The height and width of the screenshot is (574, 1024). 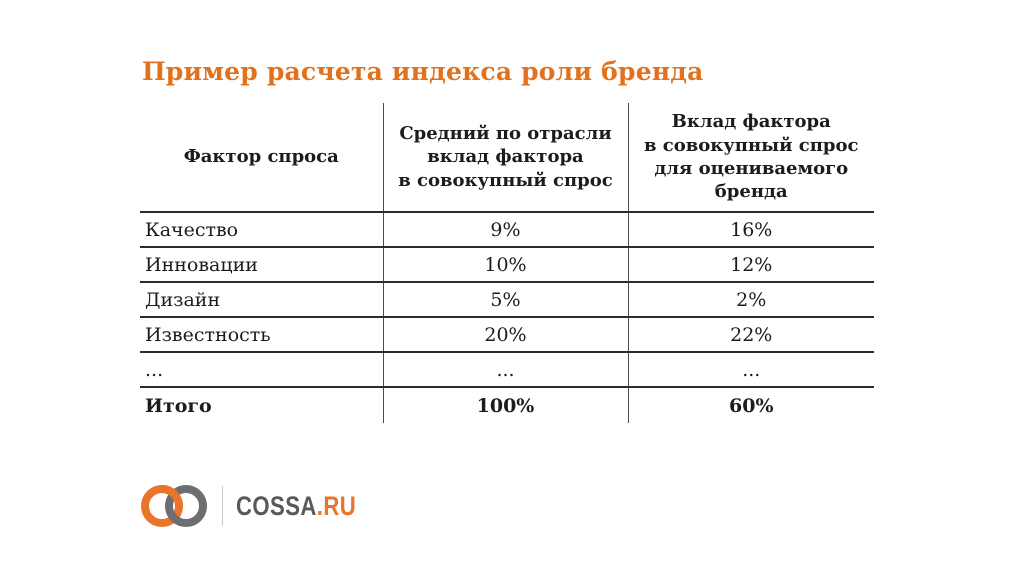 I want to click on page-title: Пример расчета индекса роли бренда, so click(x=423, y=71).